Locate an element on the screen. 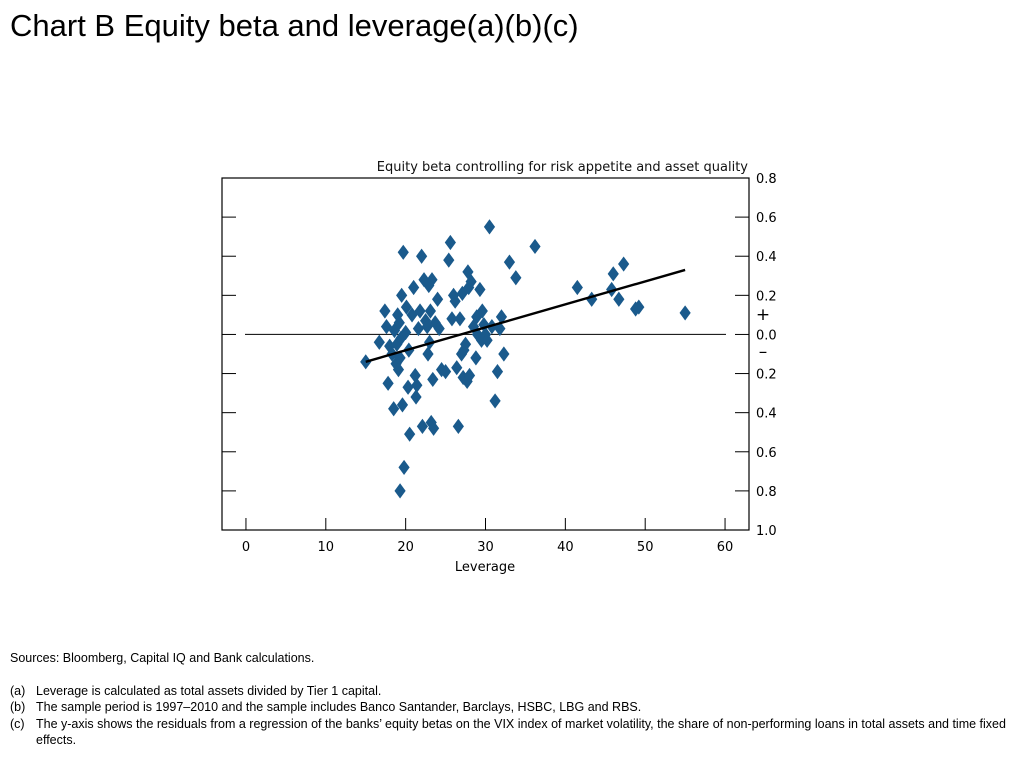 This screenshot has width=1024, height=768. x-tick-label: 10 is located at coordinates (326, 547).